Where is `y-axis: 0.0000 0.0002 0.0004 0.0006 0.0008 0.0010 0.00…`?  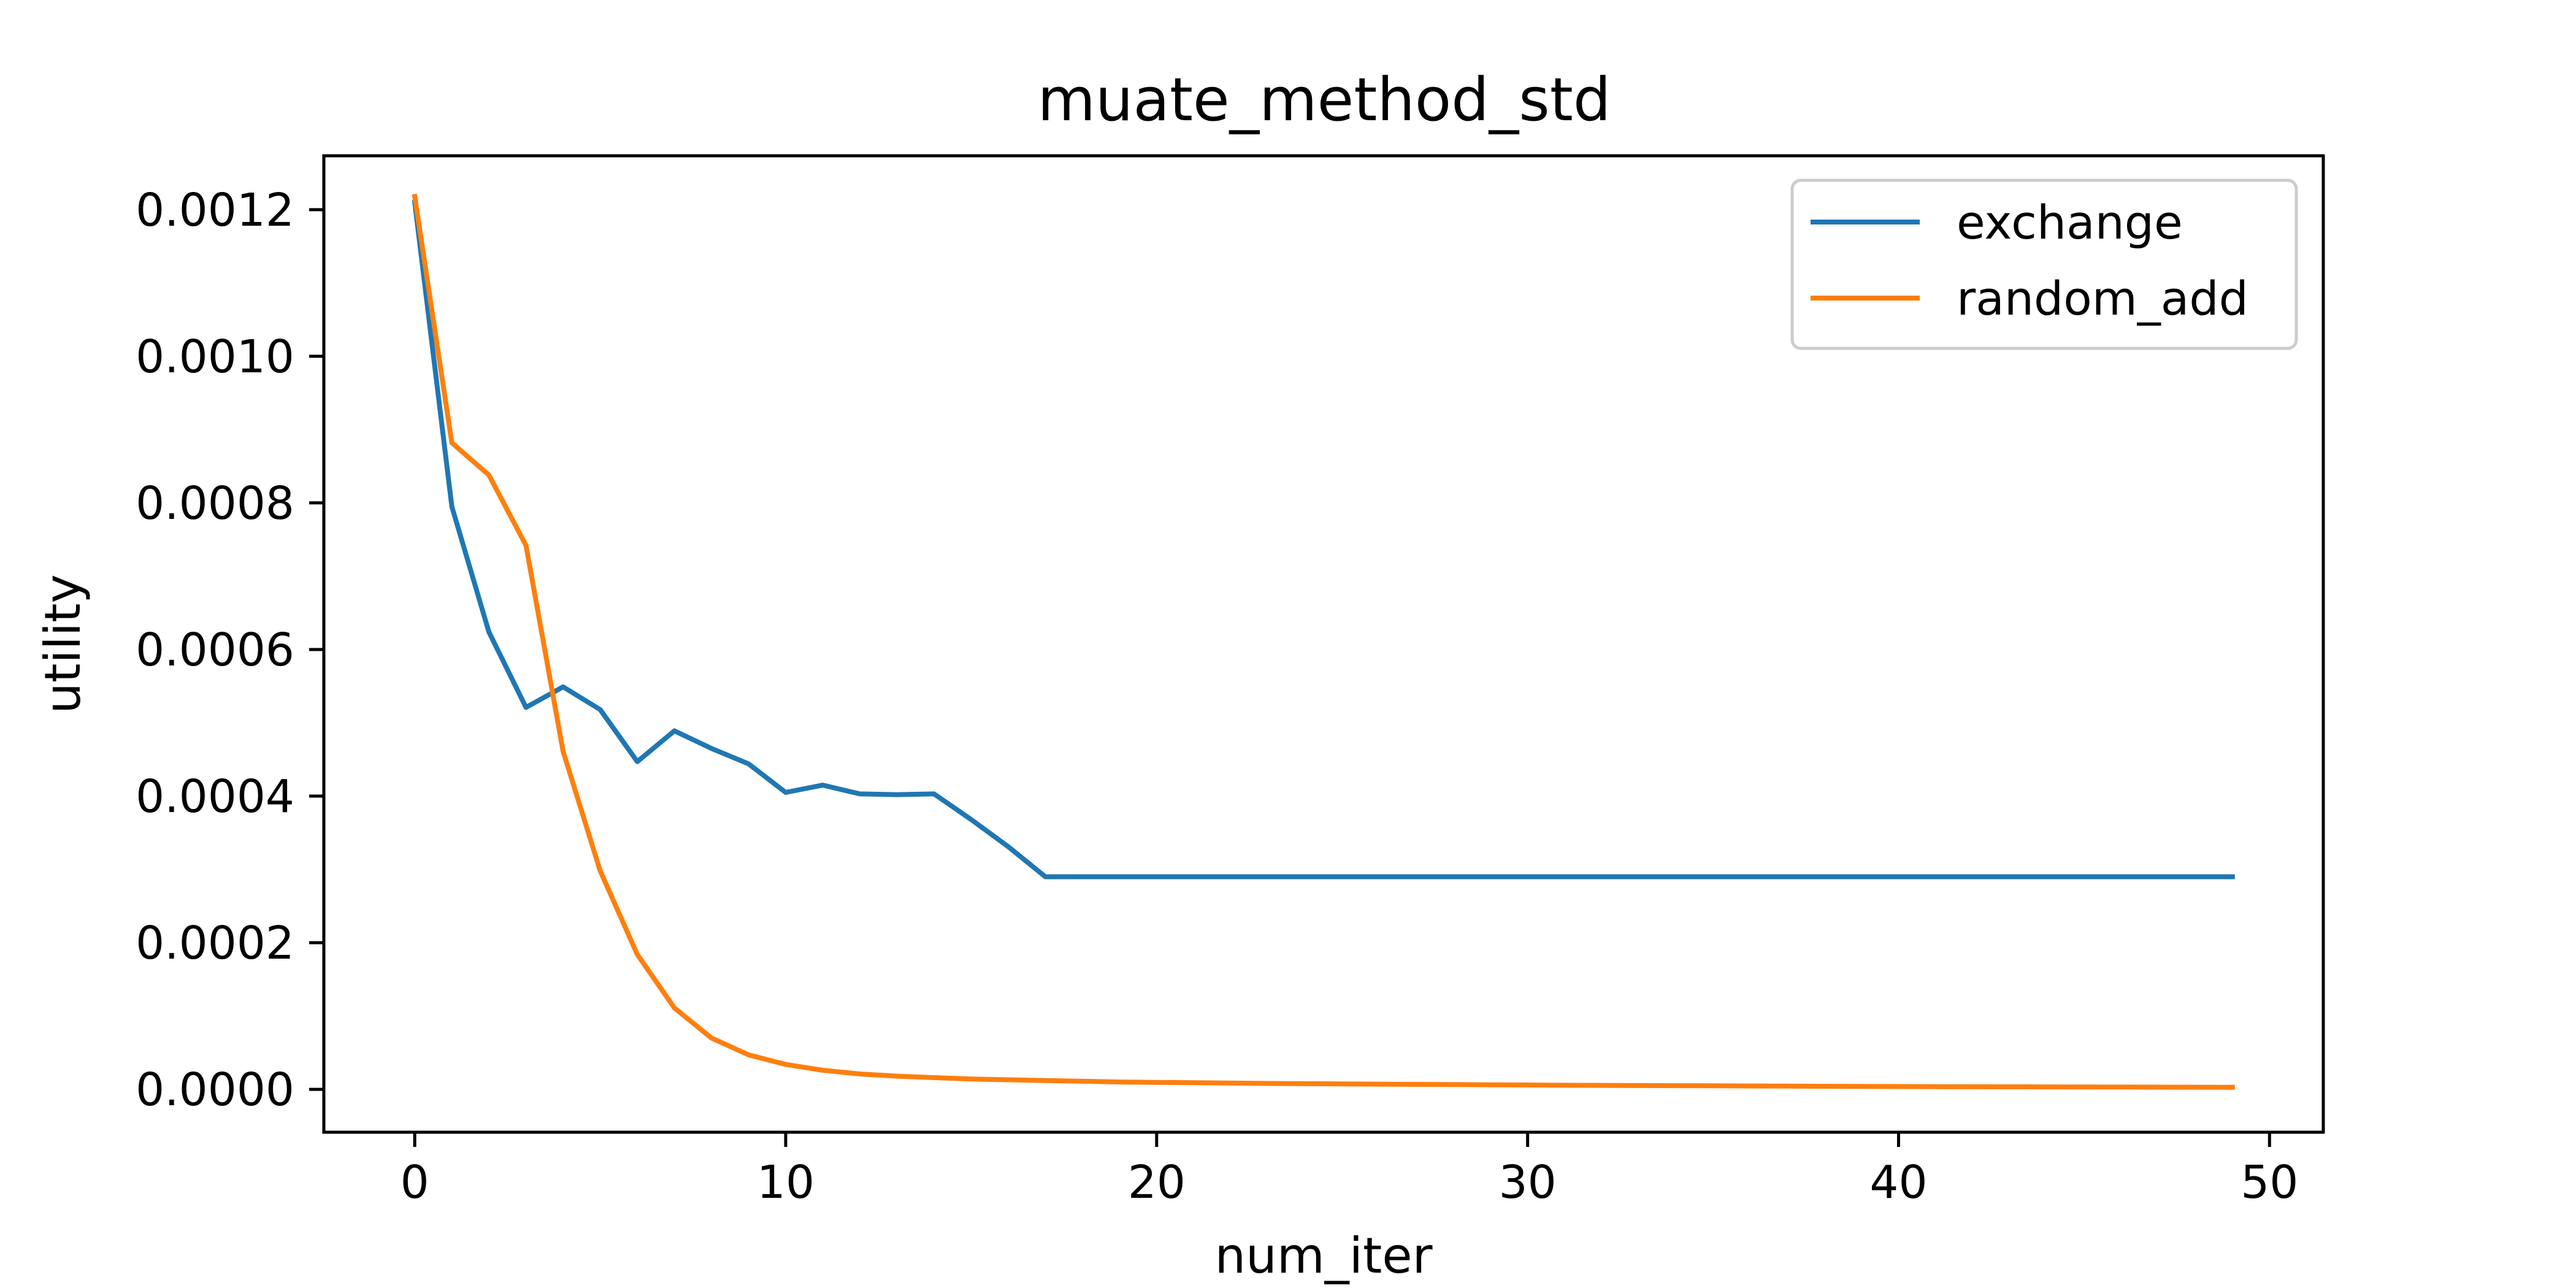
y-axis: 0.0000 0.0002 0.0004 0.0006 0.0008 0.0010 0.00… is located at coordinates (230, 650).